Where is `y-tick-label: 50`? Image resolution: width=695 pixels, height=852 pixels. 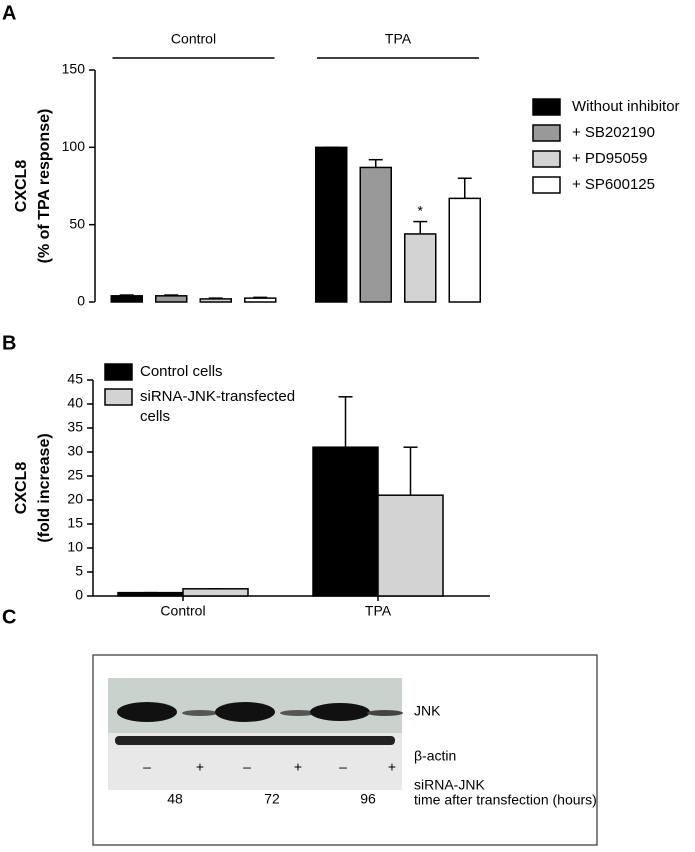 y-tick-label: 50 is located at coordinates (77, 223).